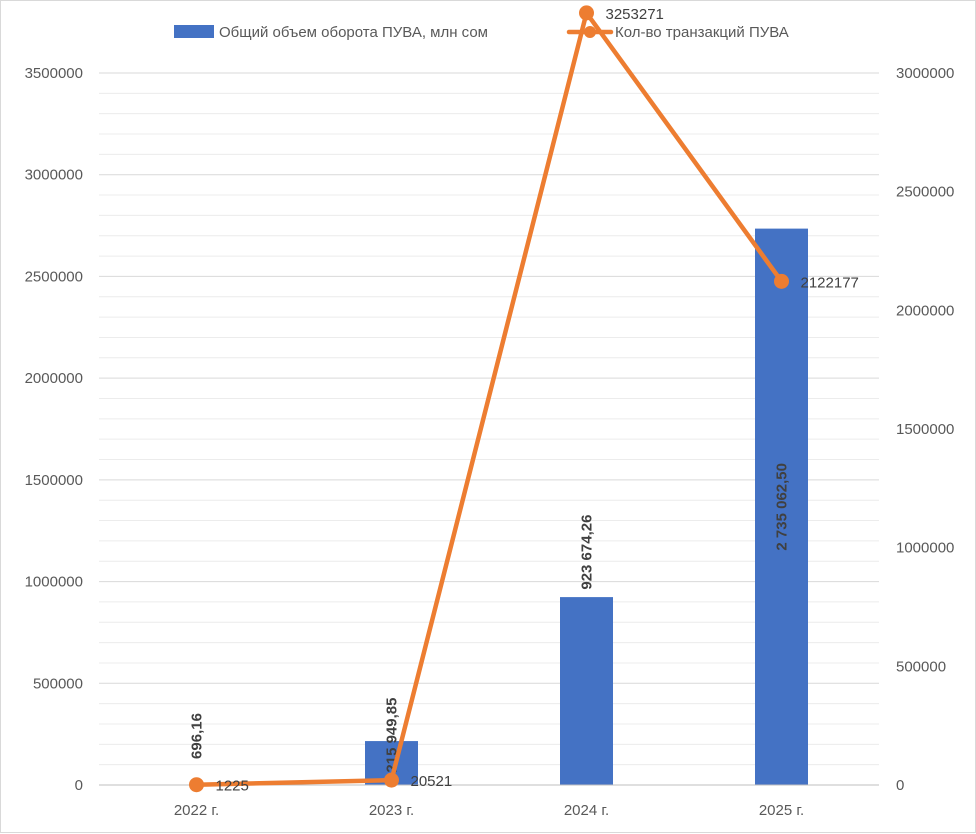 The image size is (976, 834). Describe the element at coordinates (702, 32) in the screenshot. I see `legend-line-label: Кол-во транзакций ПУВА` at that location.